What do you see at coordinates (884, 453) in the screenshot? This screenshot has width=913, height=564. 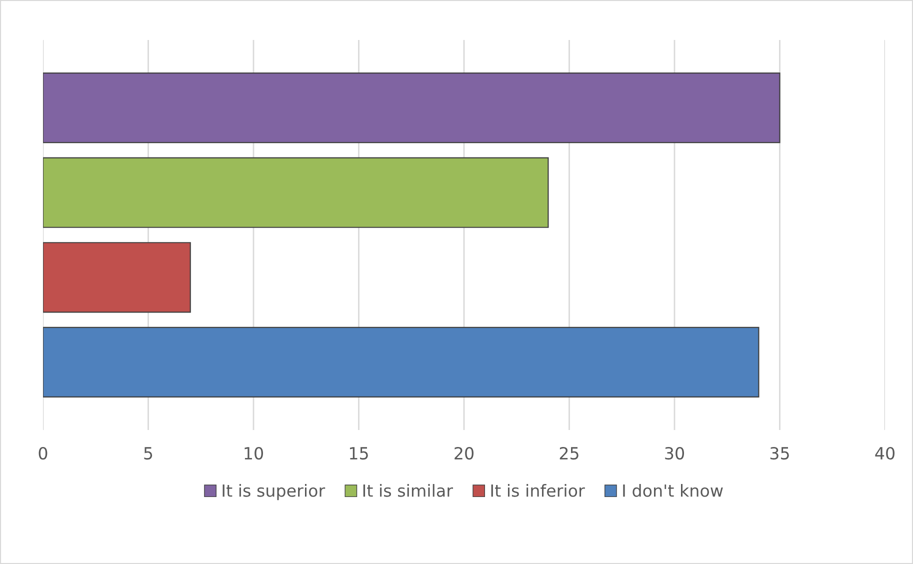 I see `x-tick-label: 40` at bounding box center [884, 453].